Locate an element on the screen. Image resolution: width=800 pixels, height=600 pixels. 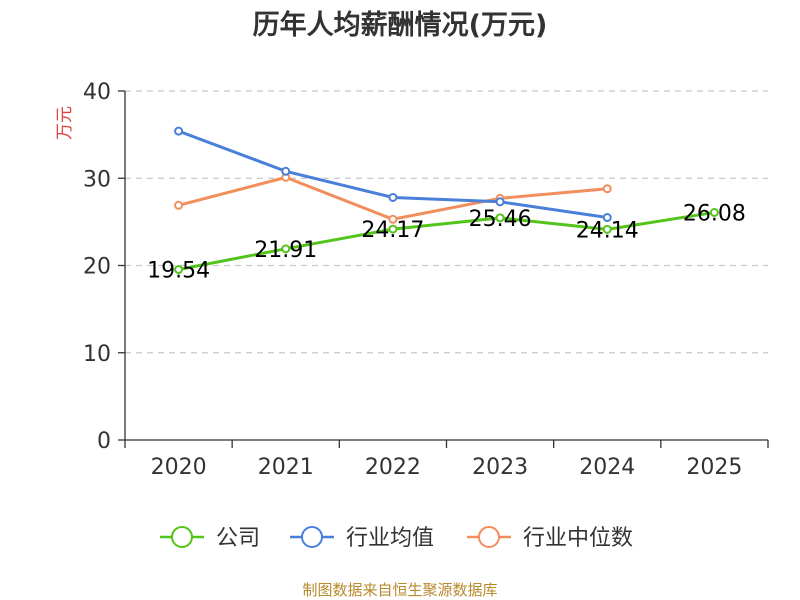
data-label: 19.54 is located at coordinates (178, 271).